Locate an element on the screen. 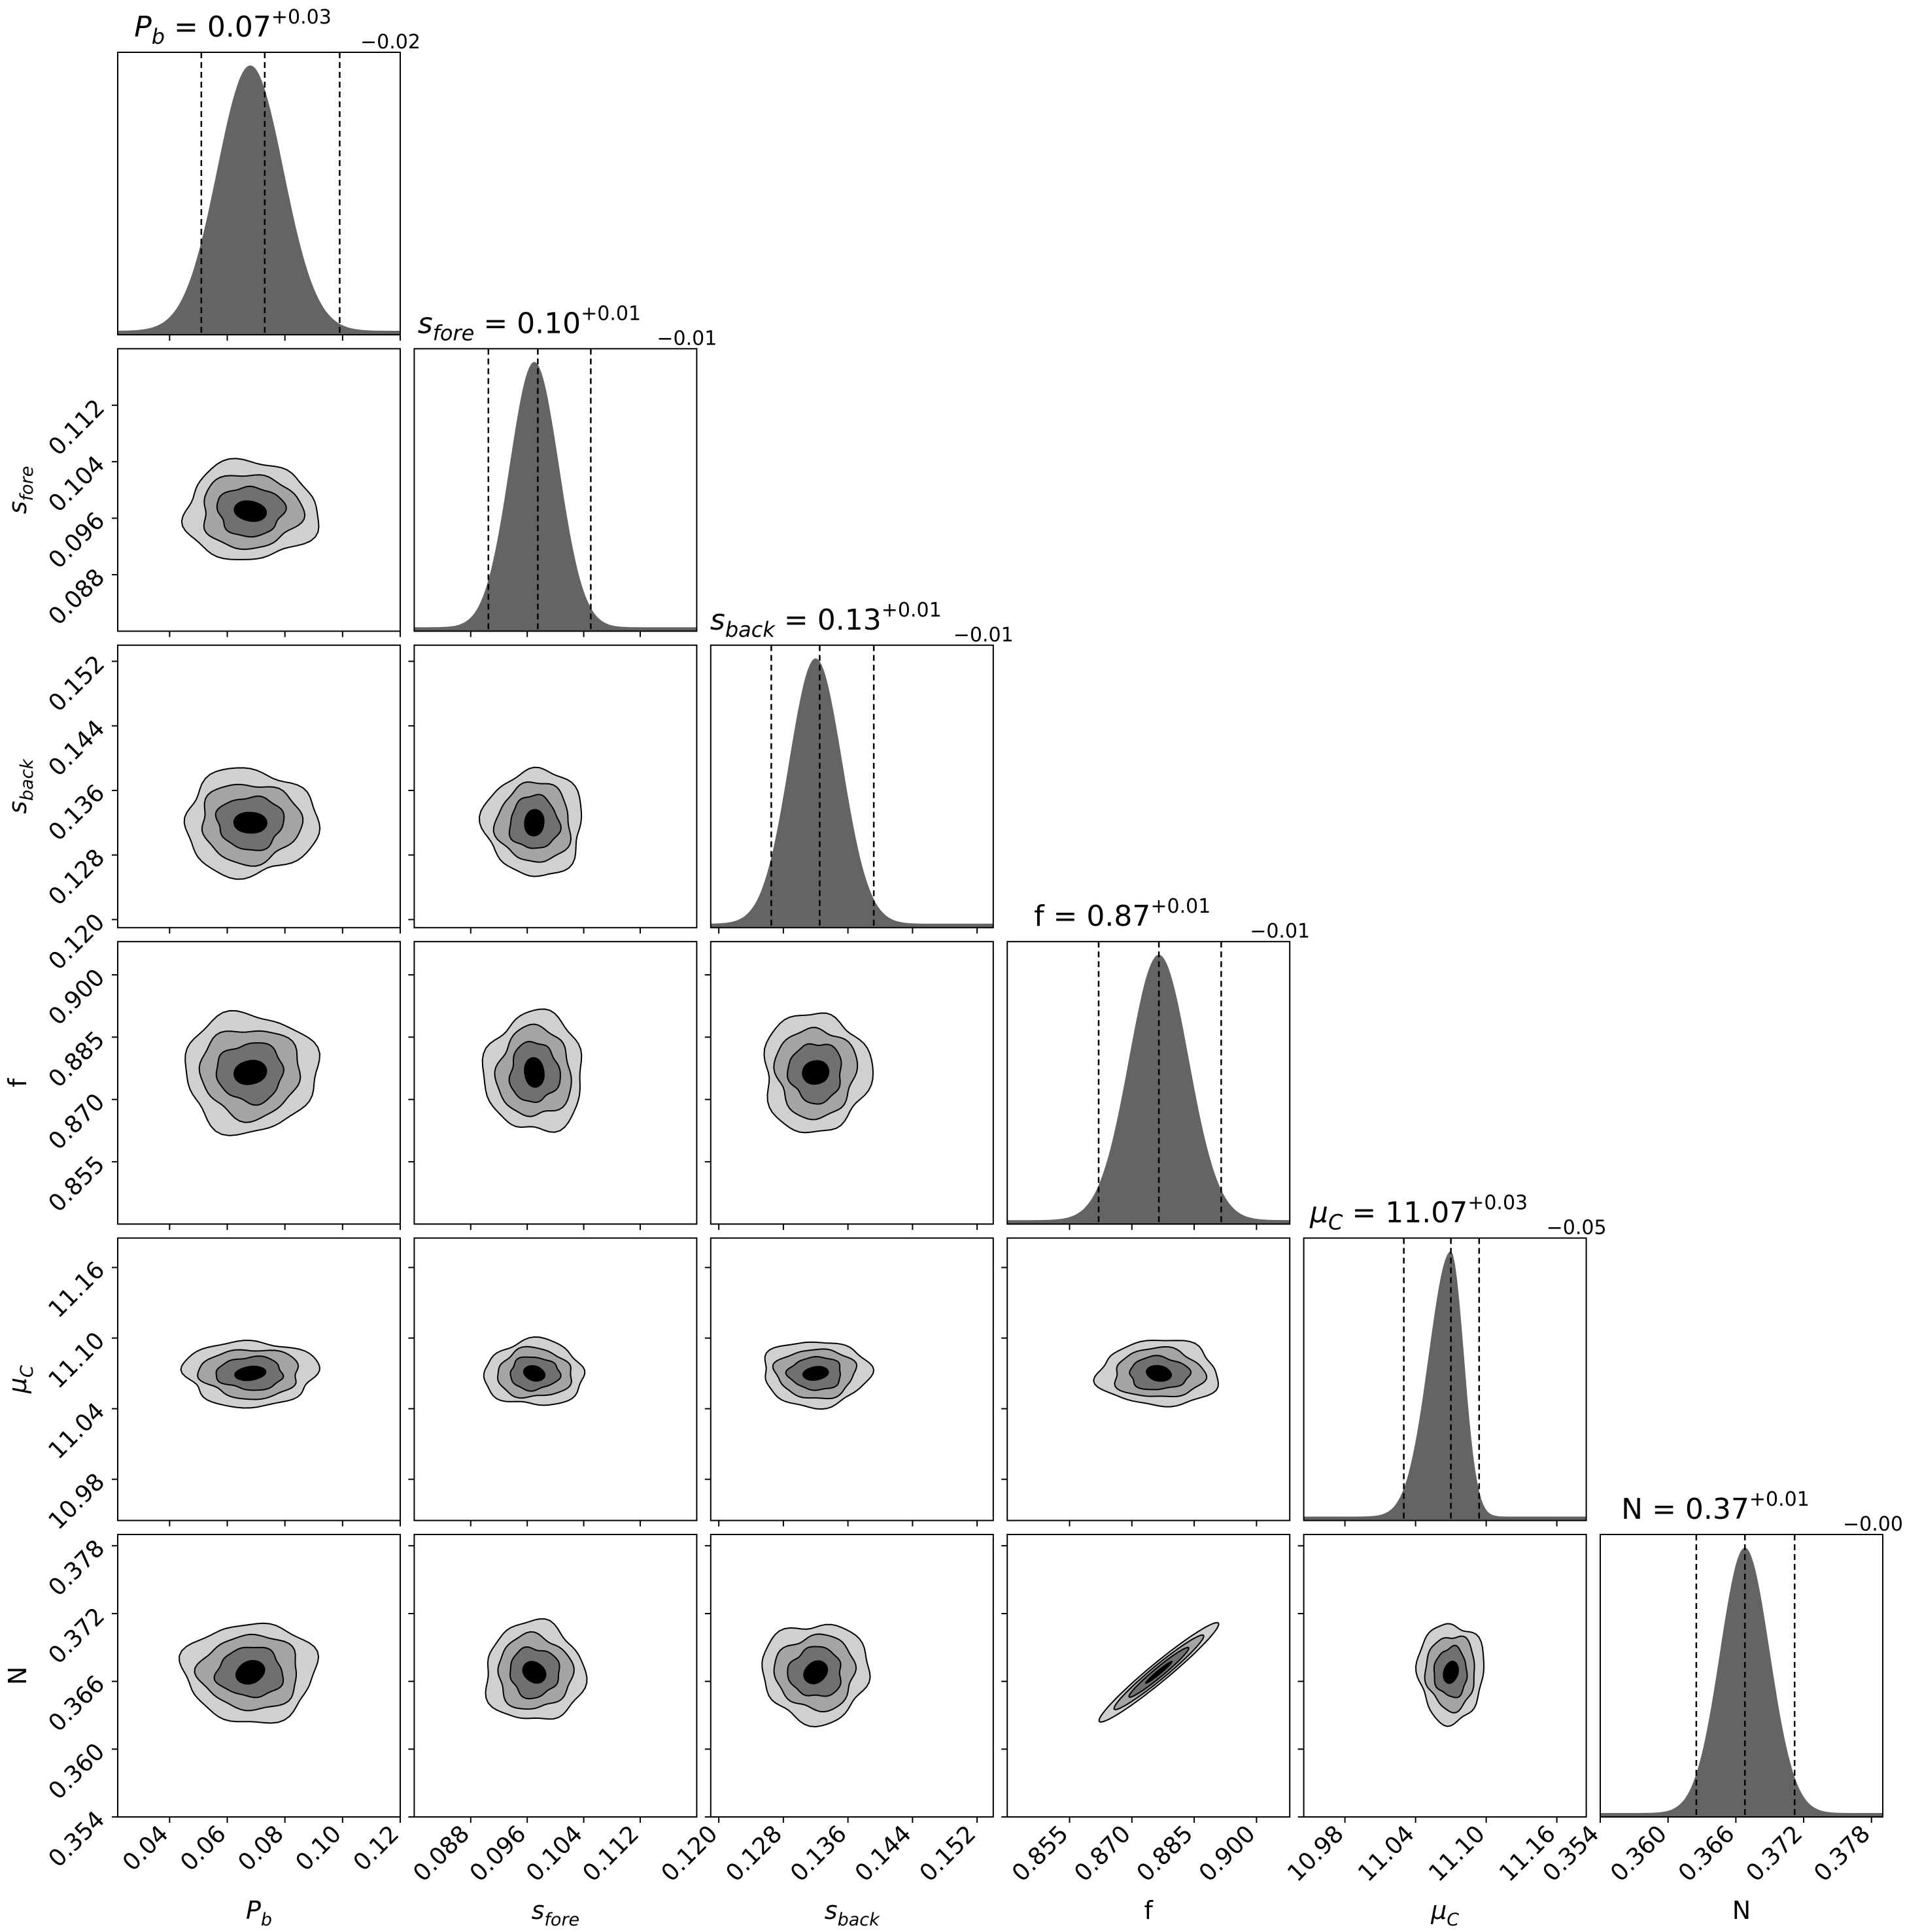 Image resolution: width=1905 pixels, height=1932 pixels. y-tick-label: 0.144 is located at coordinates (76, 748).